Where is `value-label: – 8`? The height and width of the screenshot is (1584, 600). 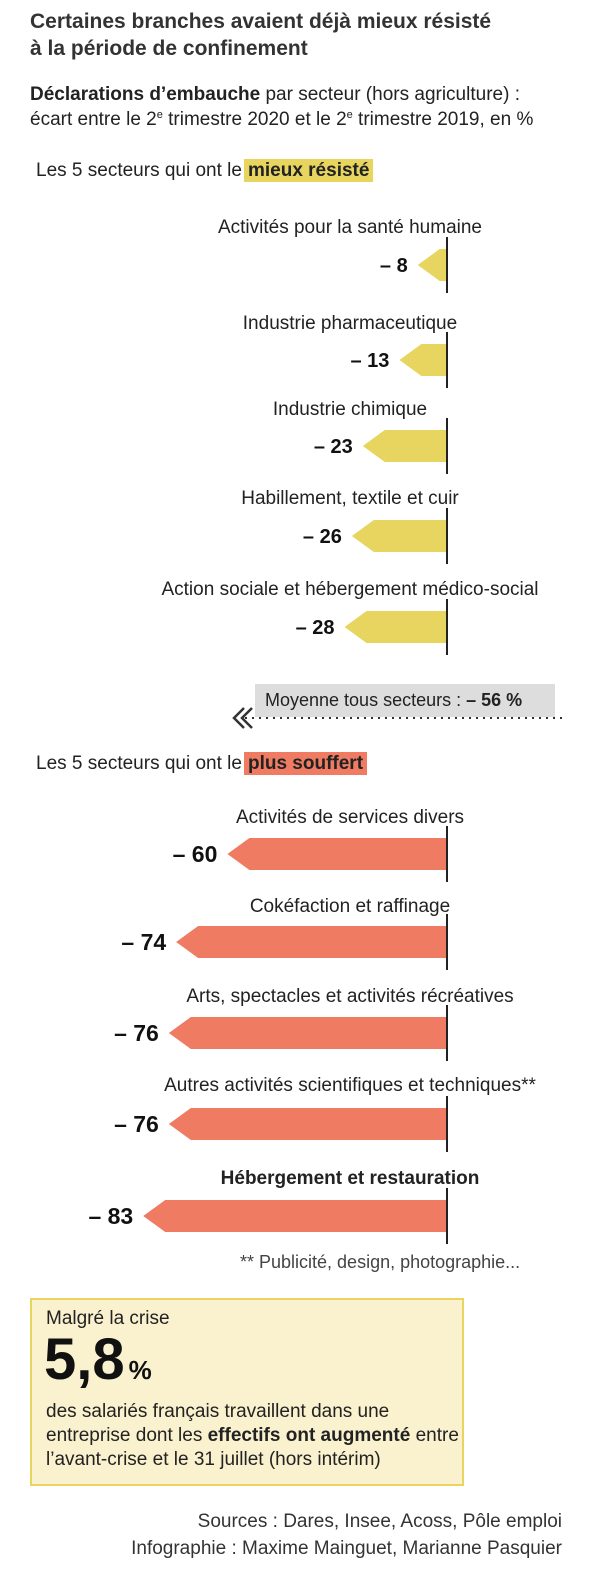 value-label: – 8 is located at coordinates (394, 266).